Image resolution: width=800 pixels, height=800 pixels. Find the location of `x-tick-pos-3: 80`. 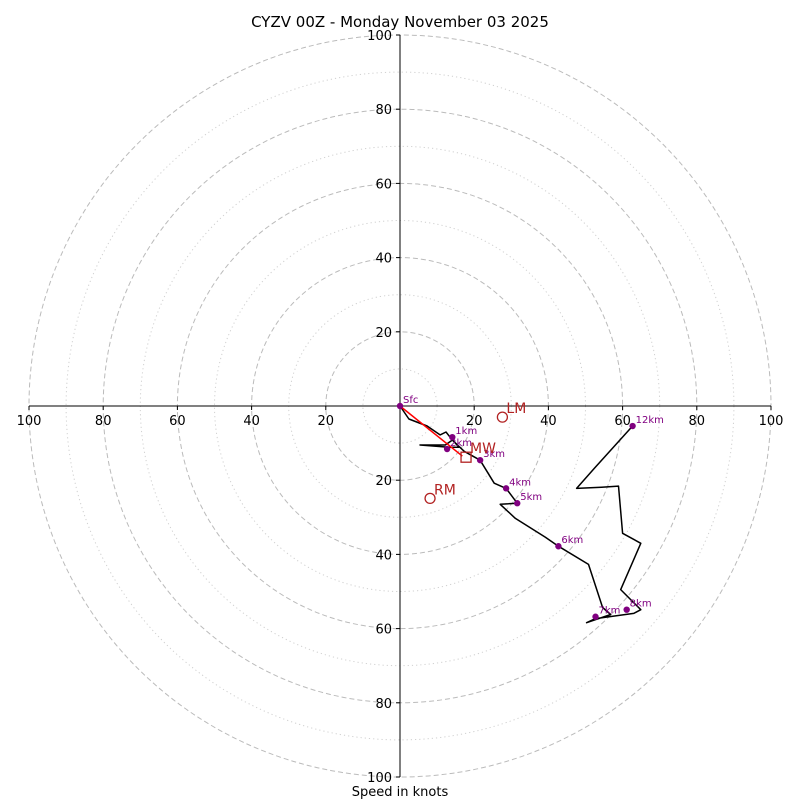

x-tick-pos-3: 80 is located at coordinates (697, 421).